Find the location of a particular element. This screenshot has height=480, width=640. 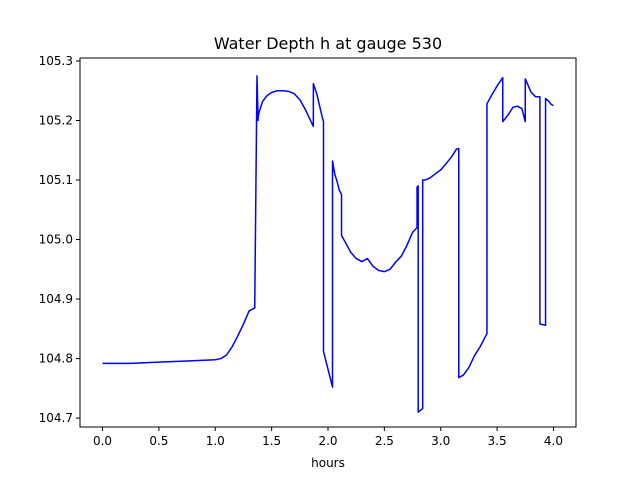

x-axis-label: hours is located at coordinates (328, 463).